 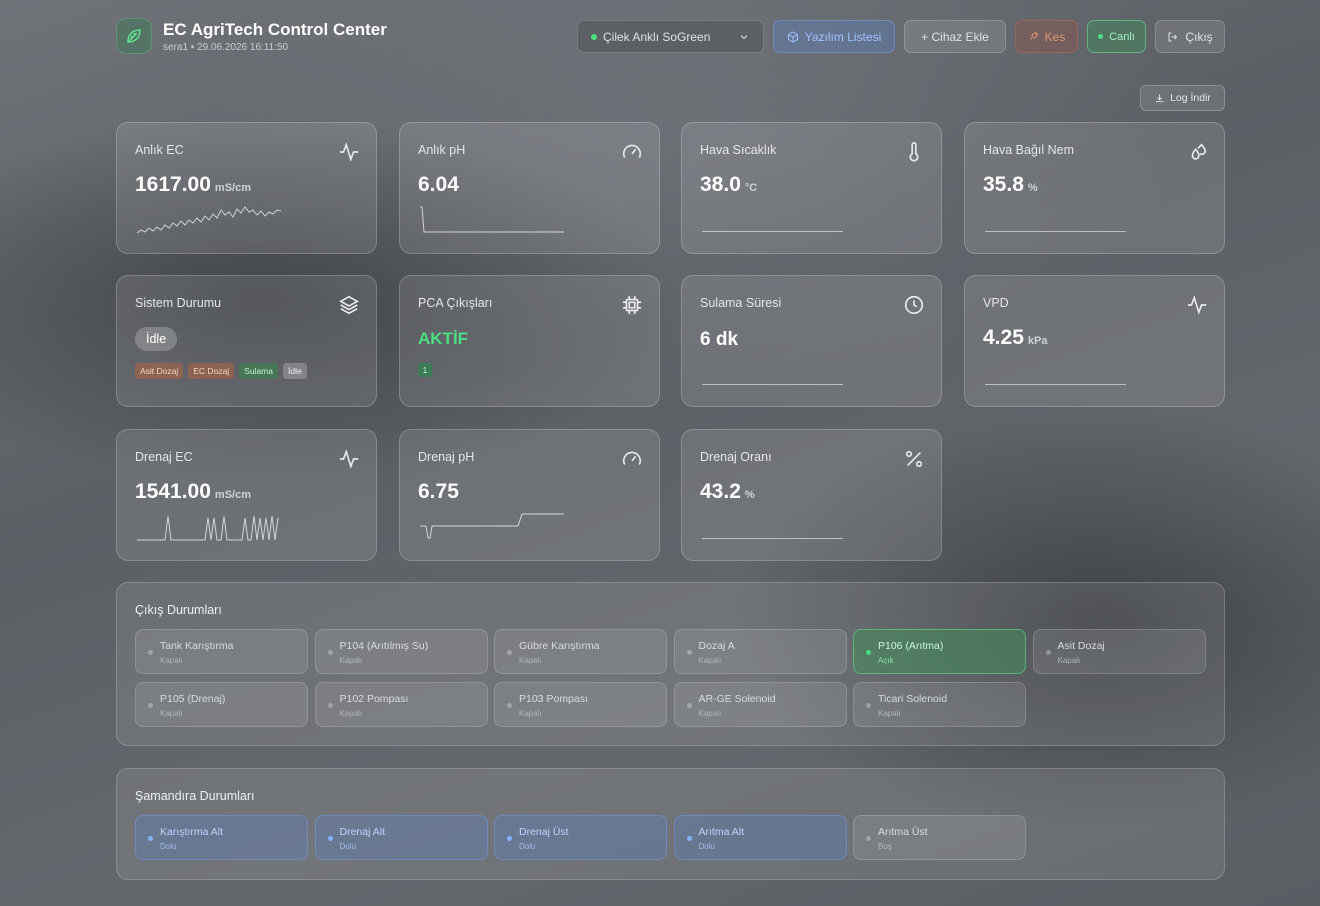 What do you see at coordinates (1015, 337) in the screenshot?
I see `card-vpd-value: 4.25 kPa` at bounding box center [1015, 337].